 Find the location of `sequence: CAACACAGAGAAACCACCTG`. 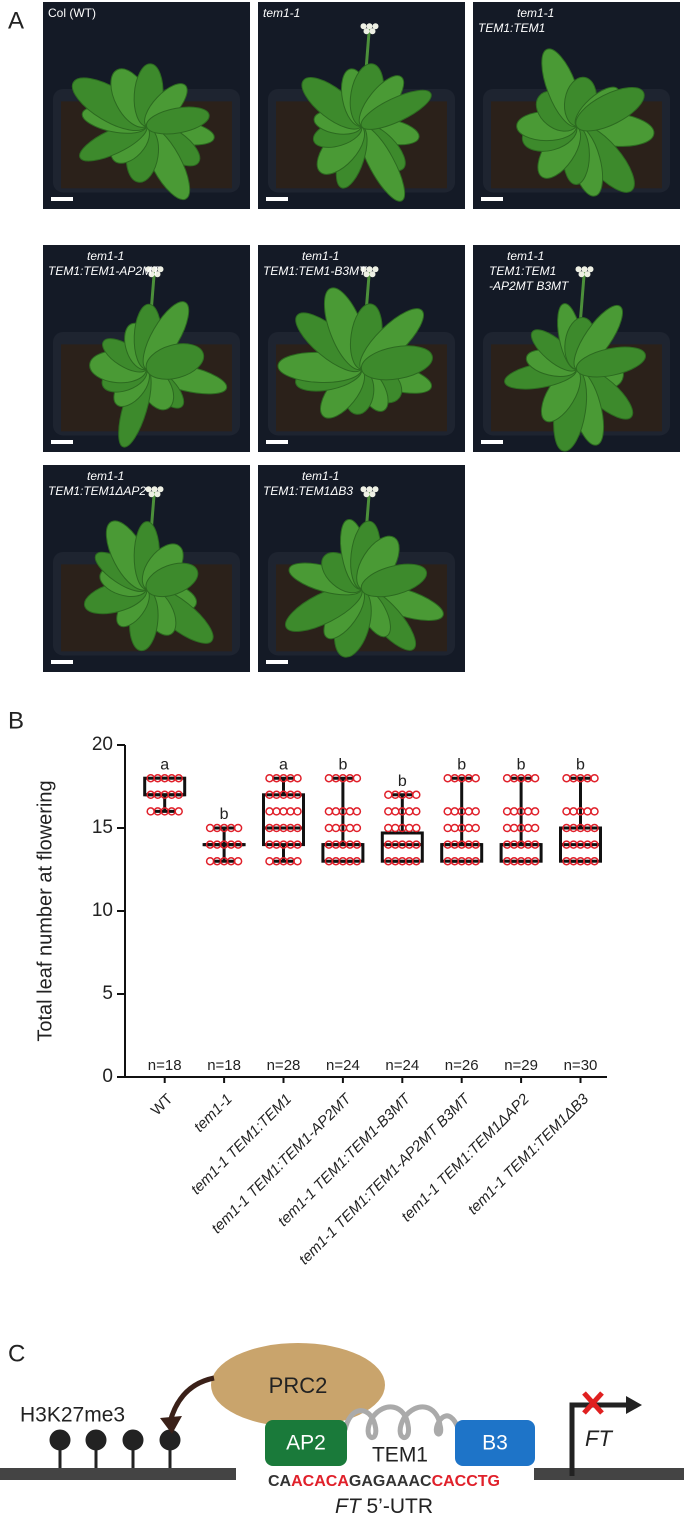

sequence: CAACACAGAGAAACCACCTG is located at coordinates (384, 1481).